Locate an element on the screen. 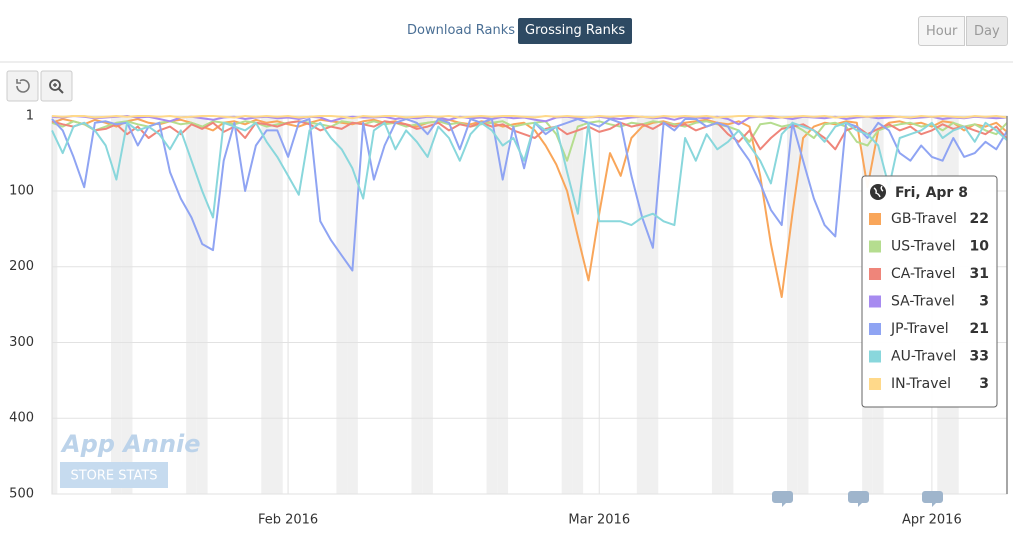 The height and width of the screenshot is (541, 1013). x-tick-label: Feb 2016 is located at coordinates (288, 520).